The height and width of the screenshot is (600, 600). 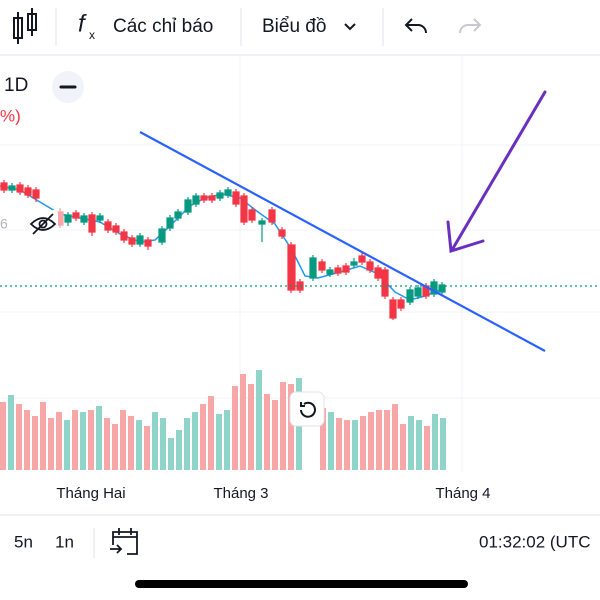 What do you see at coordinates (92, 35) in the screenshot?
I see `fx-icon-x: x` at bounding box center [92, 35].